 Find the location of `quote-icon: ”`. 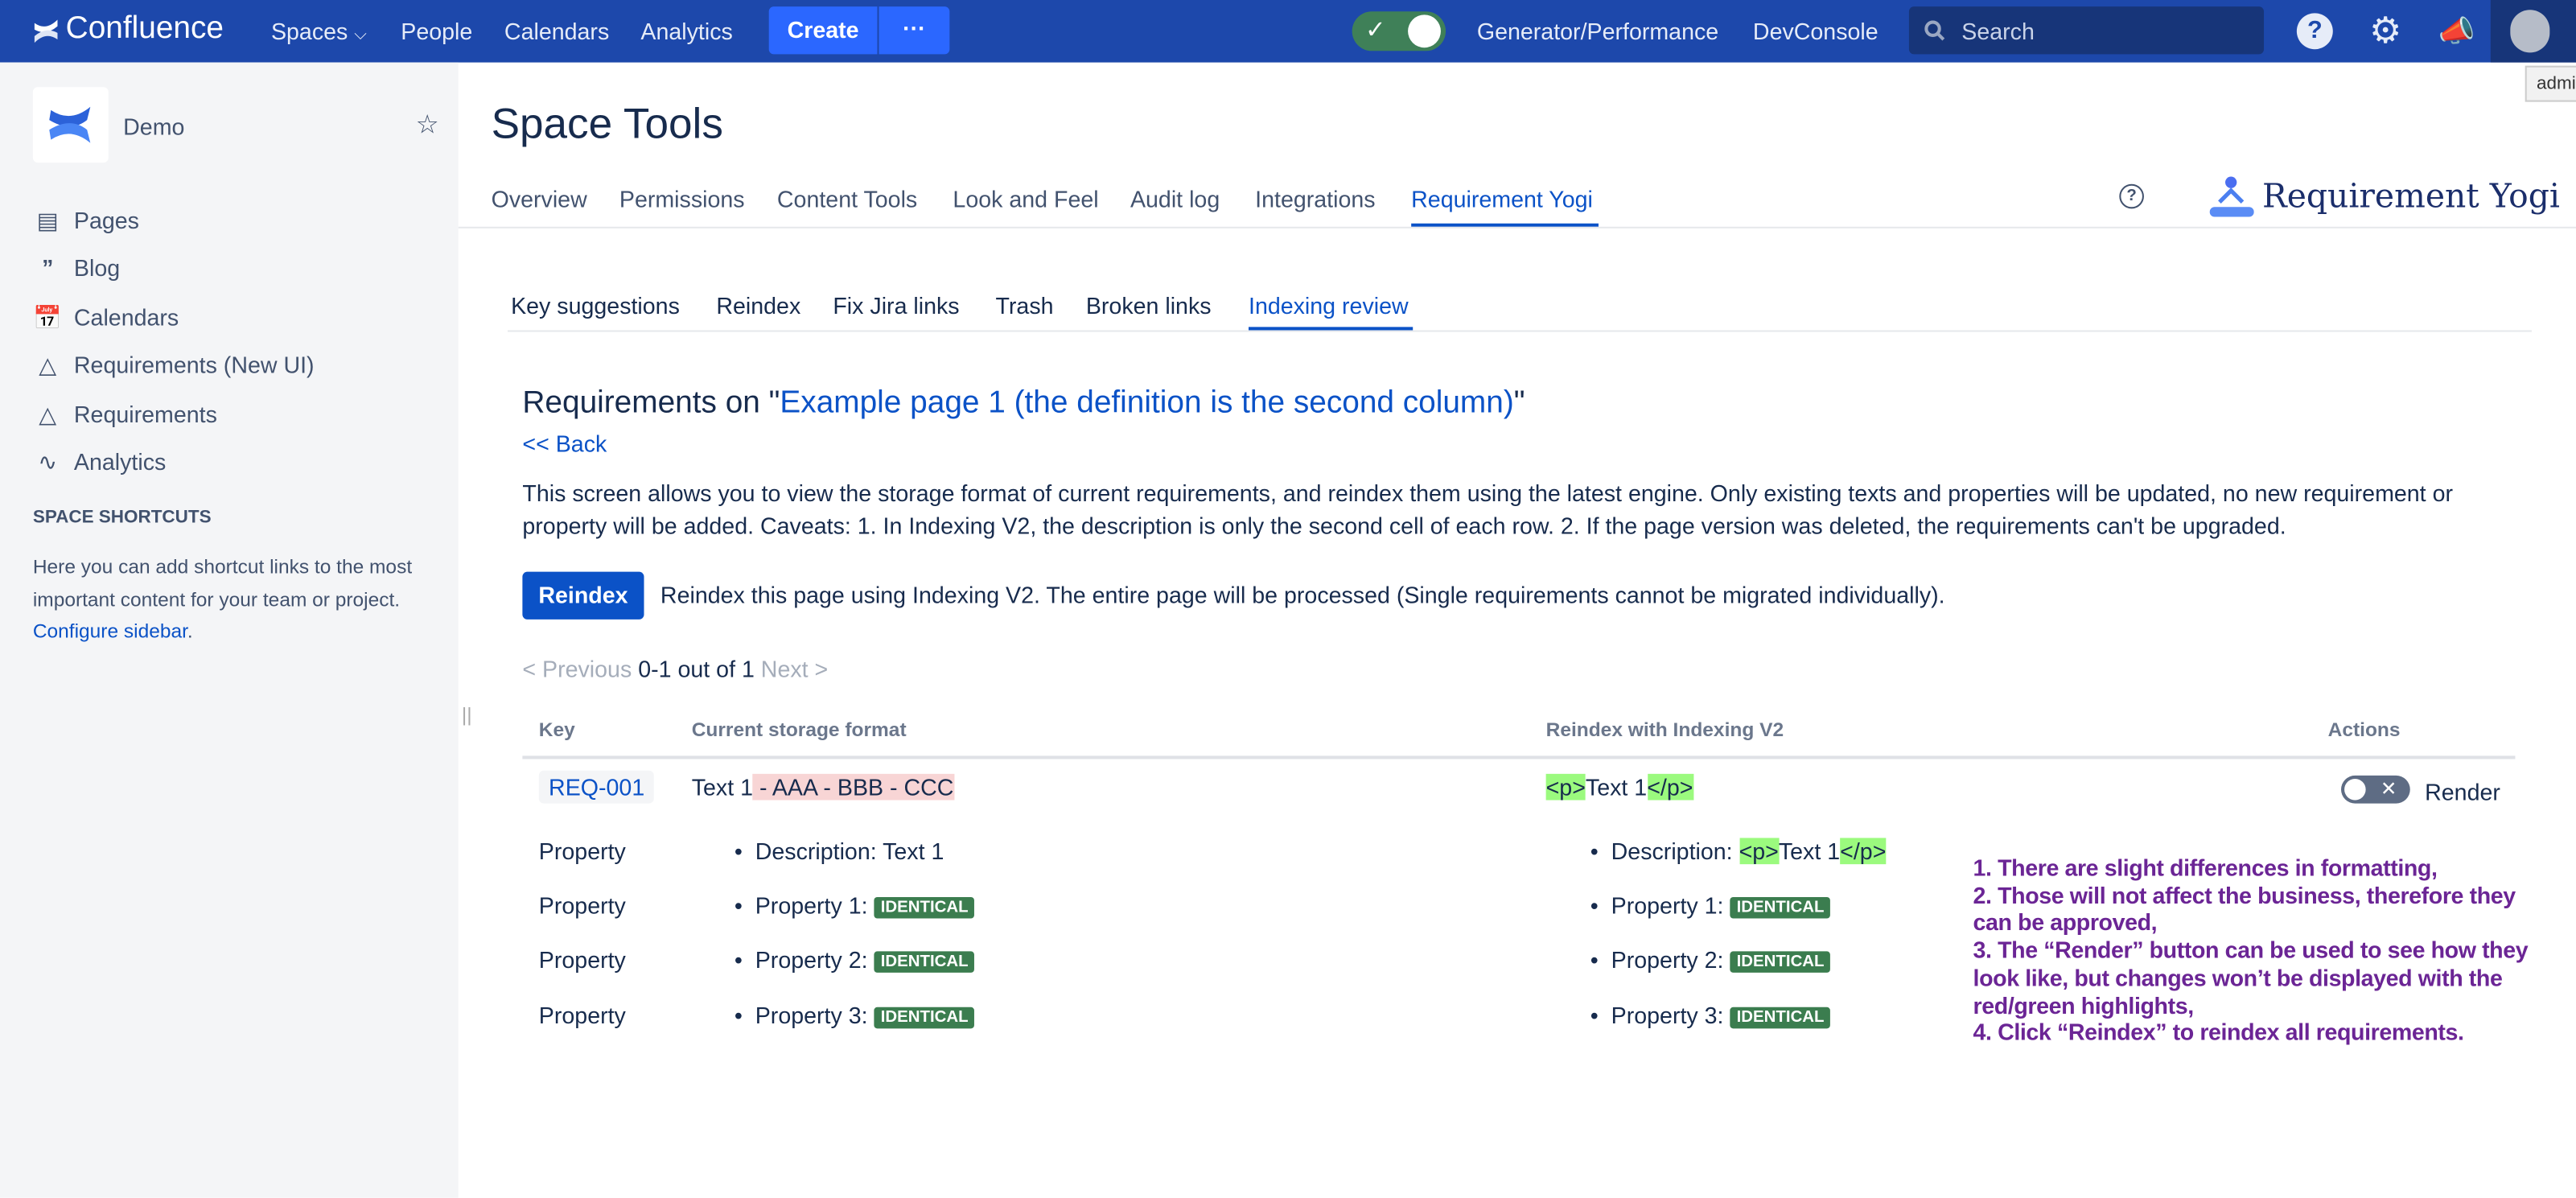

quote-icon: ” is located at coordinates (48, 268).